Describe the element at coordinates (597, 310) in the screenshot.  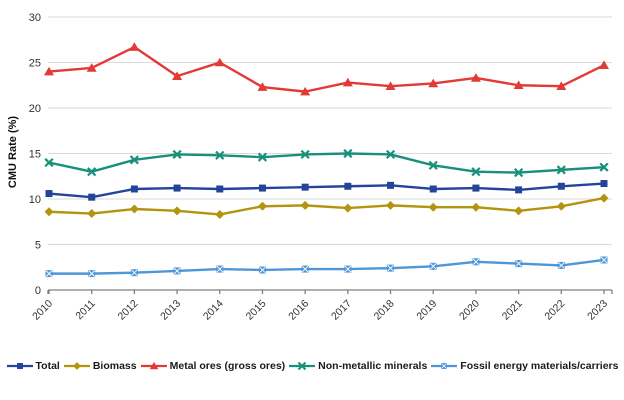
I see `x-tick-label: 2023` at that location.